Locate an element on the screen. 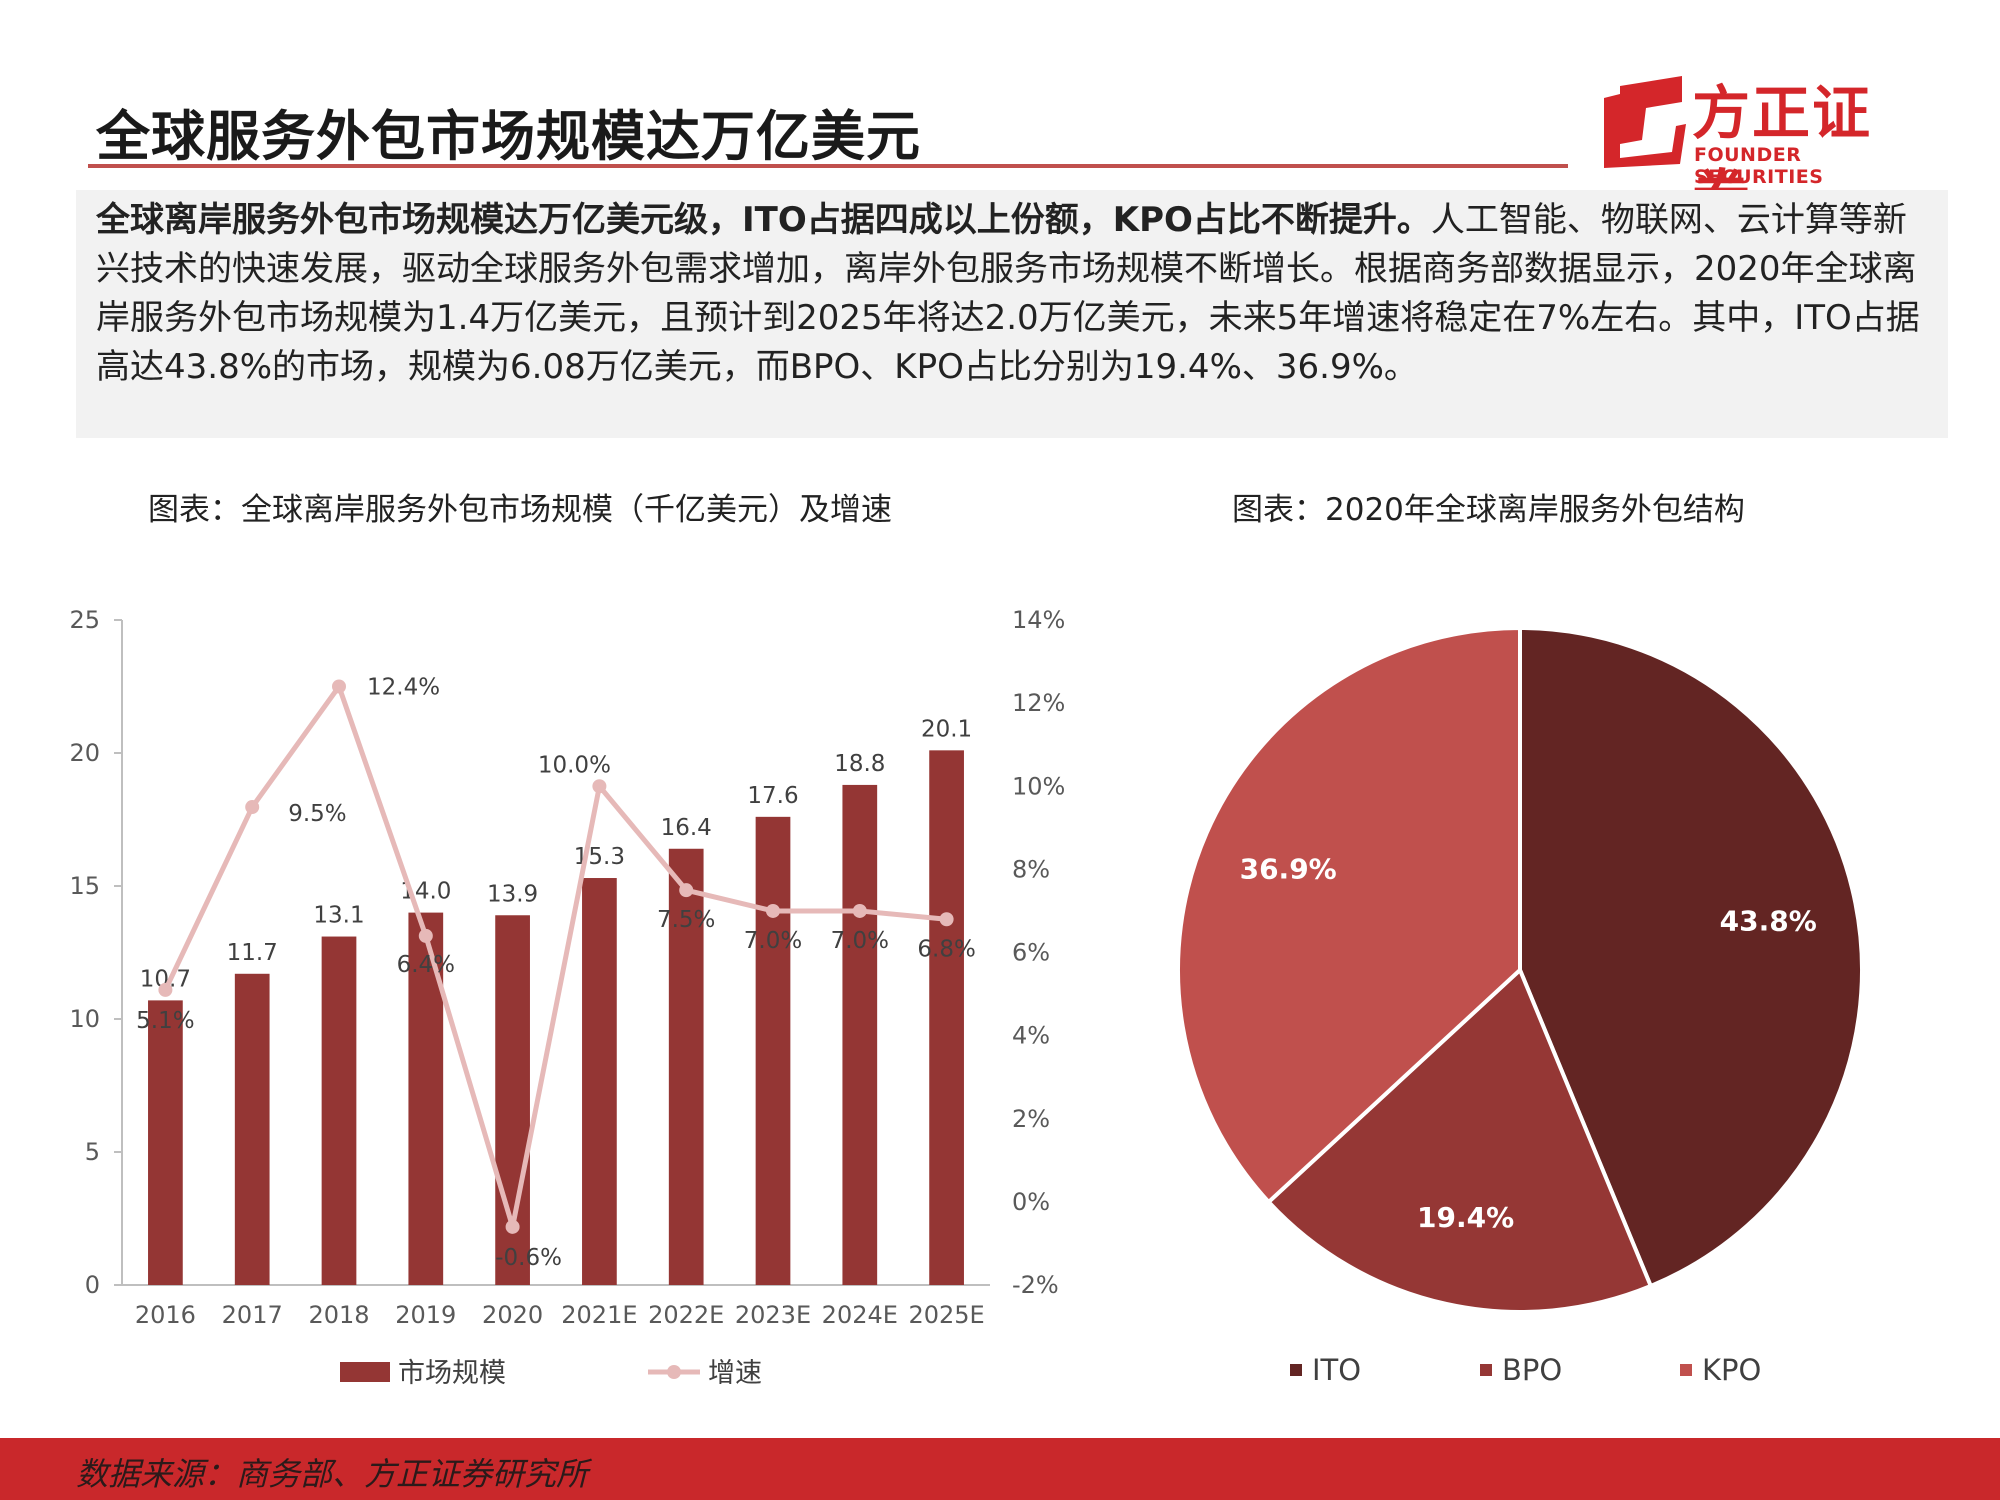  y-tick-label: 0 is located at coordinates (92, 1285).